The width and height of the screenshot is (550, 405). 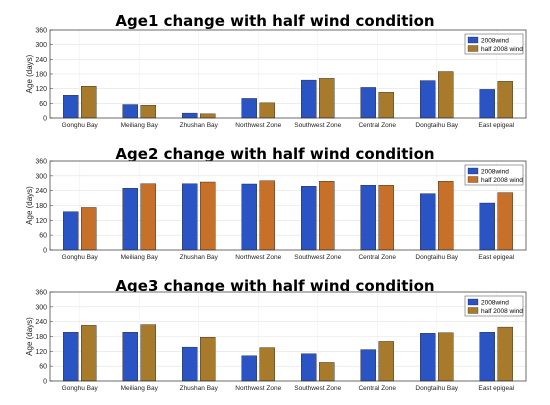 I want to click on y-tick-label: 300, so click(x=41, y=176).